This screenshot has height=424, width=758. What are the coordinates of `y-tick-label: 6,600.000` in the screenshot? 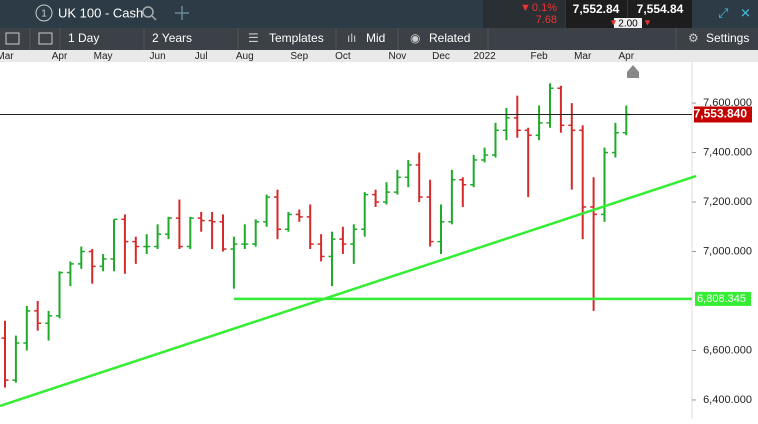 It's located at (727, 350).